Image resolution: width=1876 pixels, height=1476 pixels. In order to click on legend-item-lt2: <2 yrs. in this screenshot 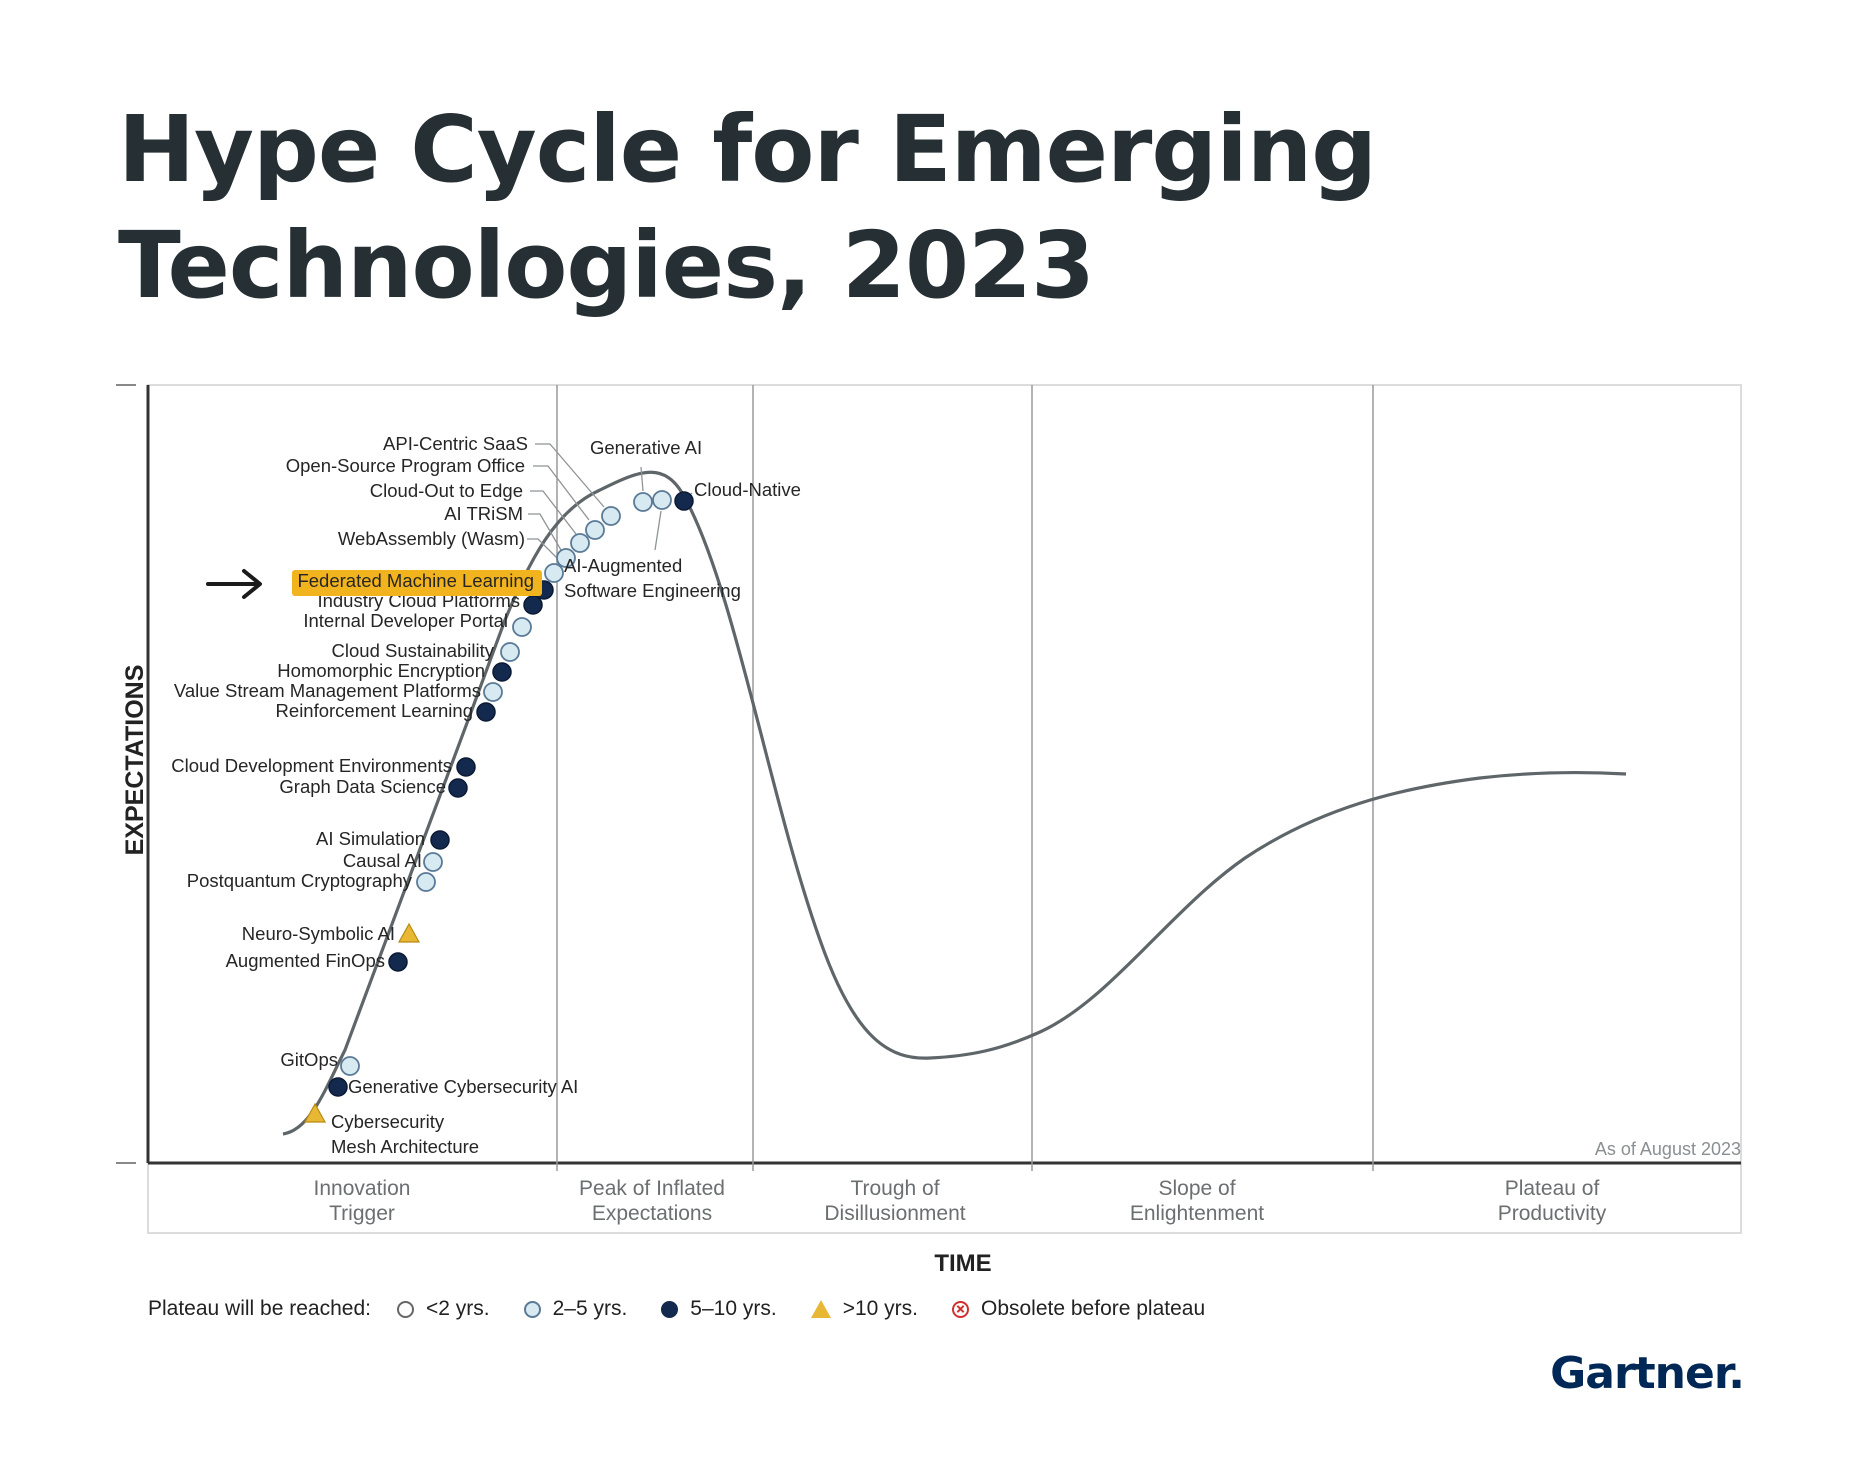, I will do `click(443, 1309)`.